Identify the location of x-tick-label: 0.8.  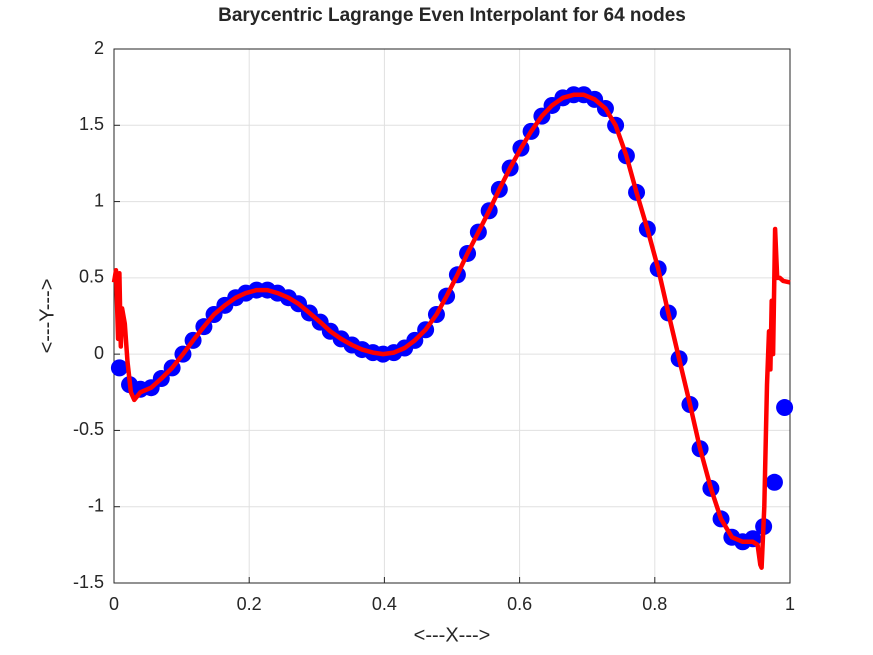
(654, 604).